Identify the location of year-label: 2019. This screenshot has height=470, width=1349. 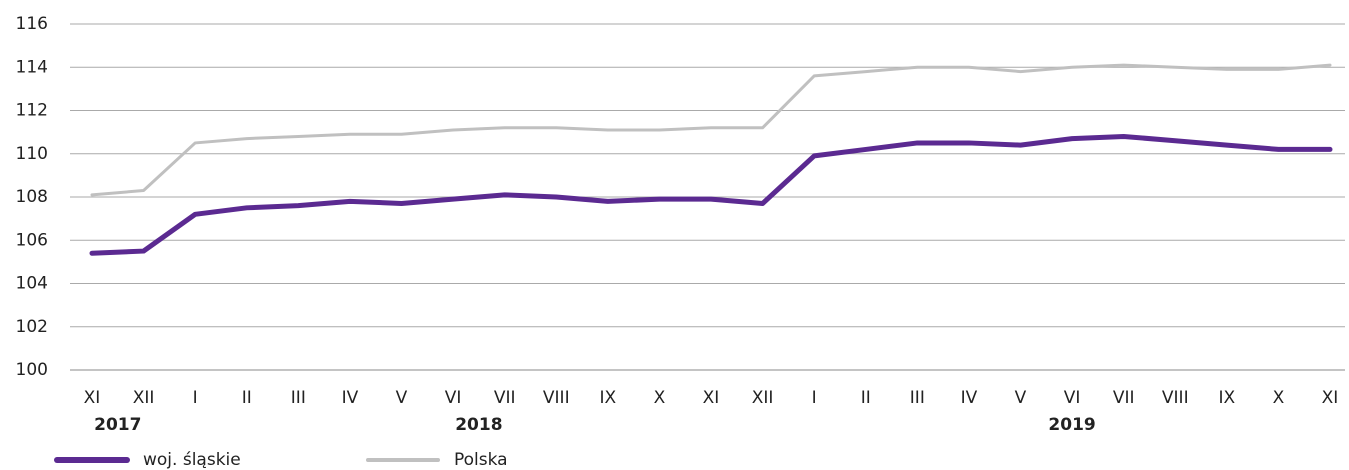
(1071, 425).